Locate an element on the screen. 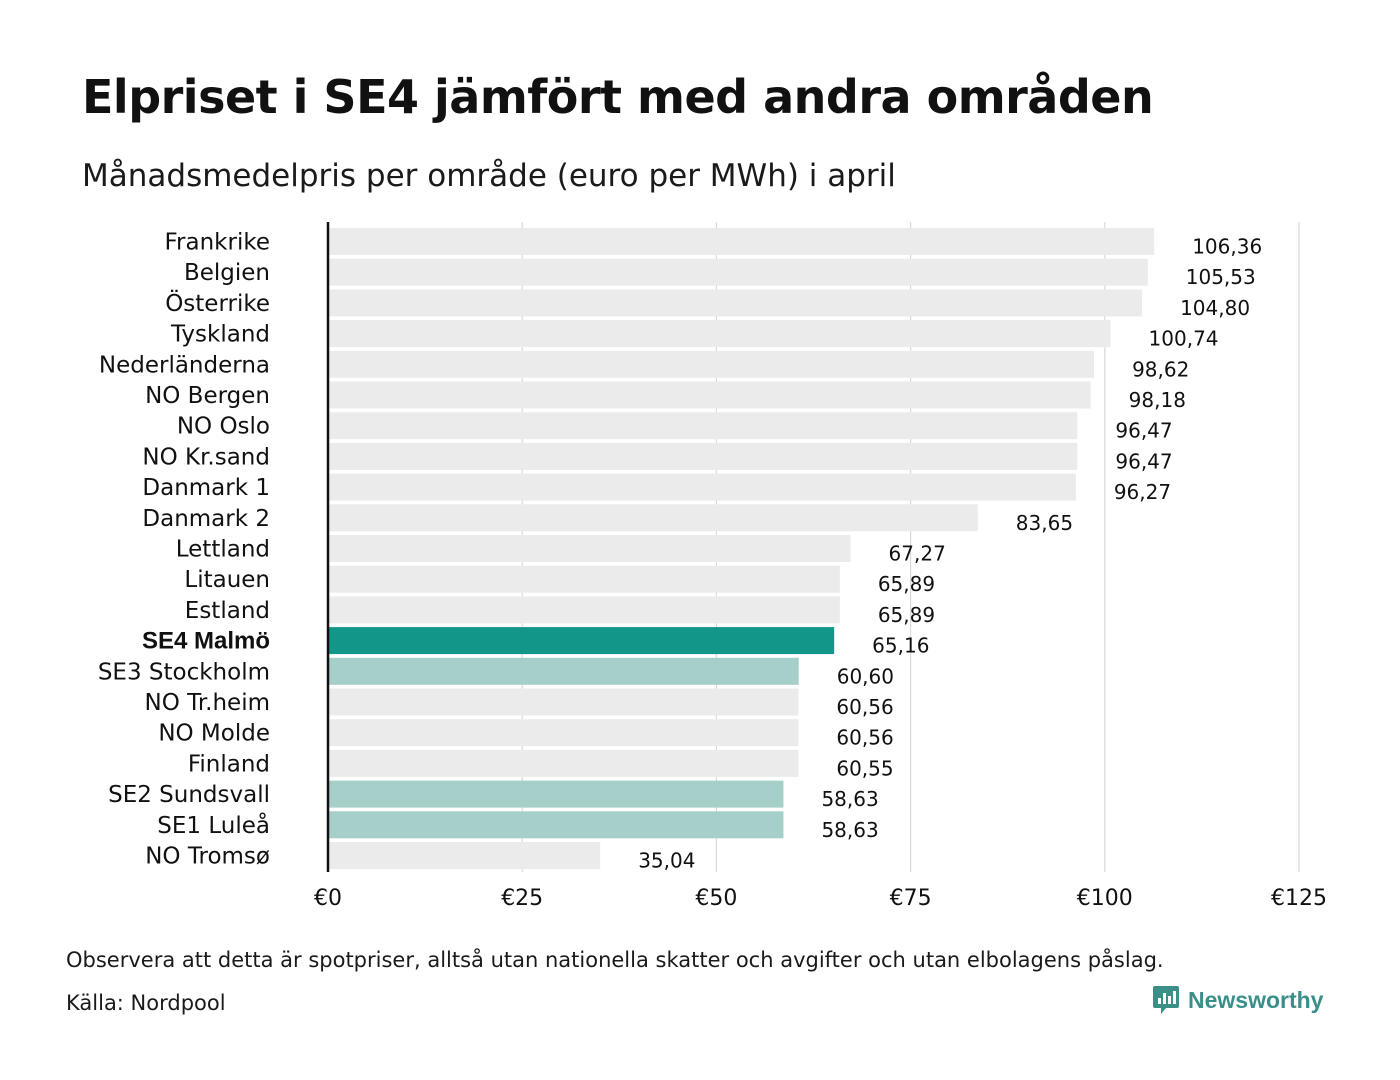  x-axis-ticks: €0 €25 €50 €75 €100 €125 is located at coordinates (820, 898).